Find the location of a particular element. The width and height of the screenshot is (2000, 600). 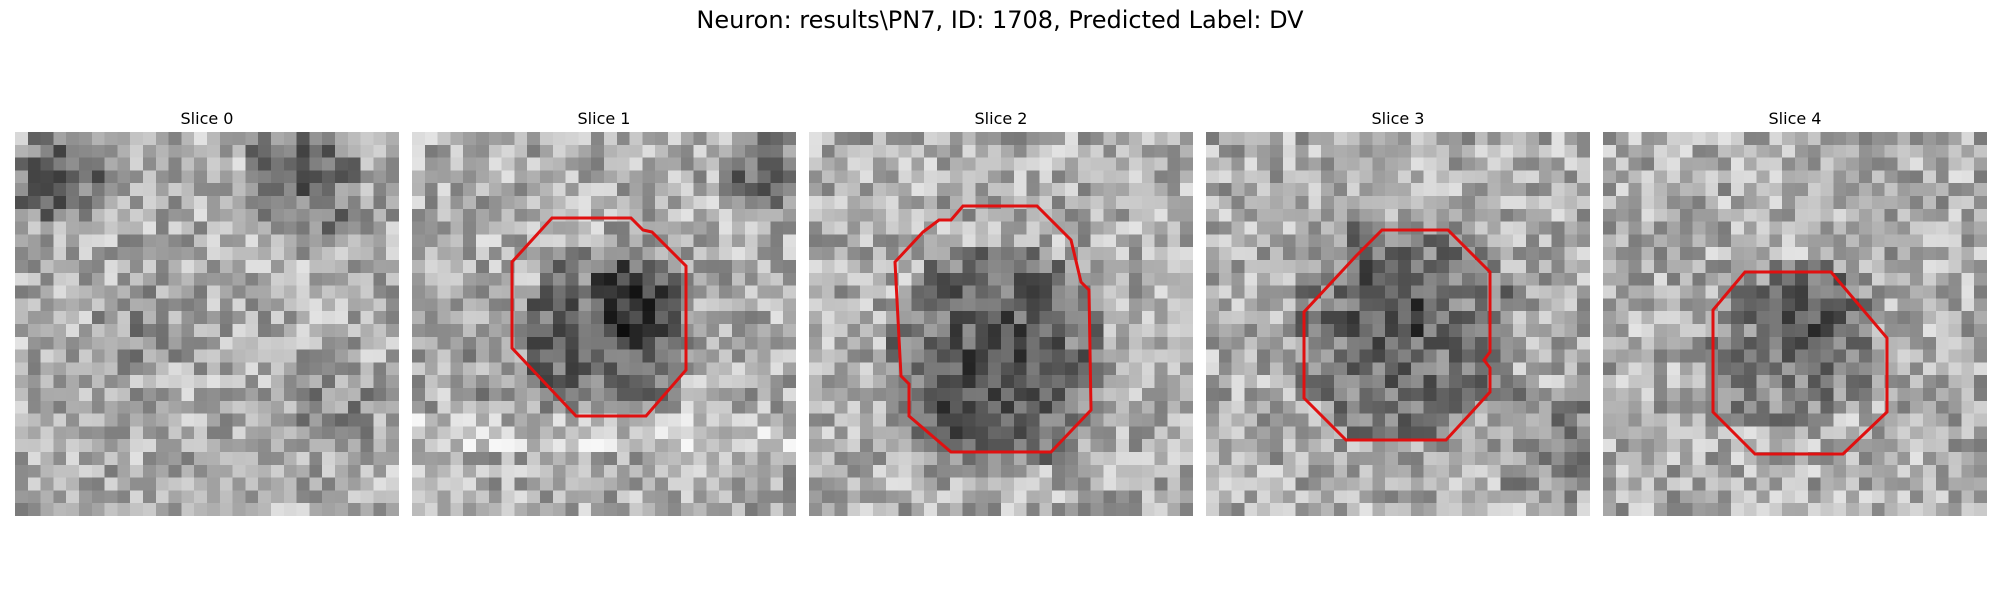

slice-panel-0: Slice 0 is located at coordinates (207, 312).